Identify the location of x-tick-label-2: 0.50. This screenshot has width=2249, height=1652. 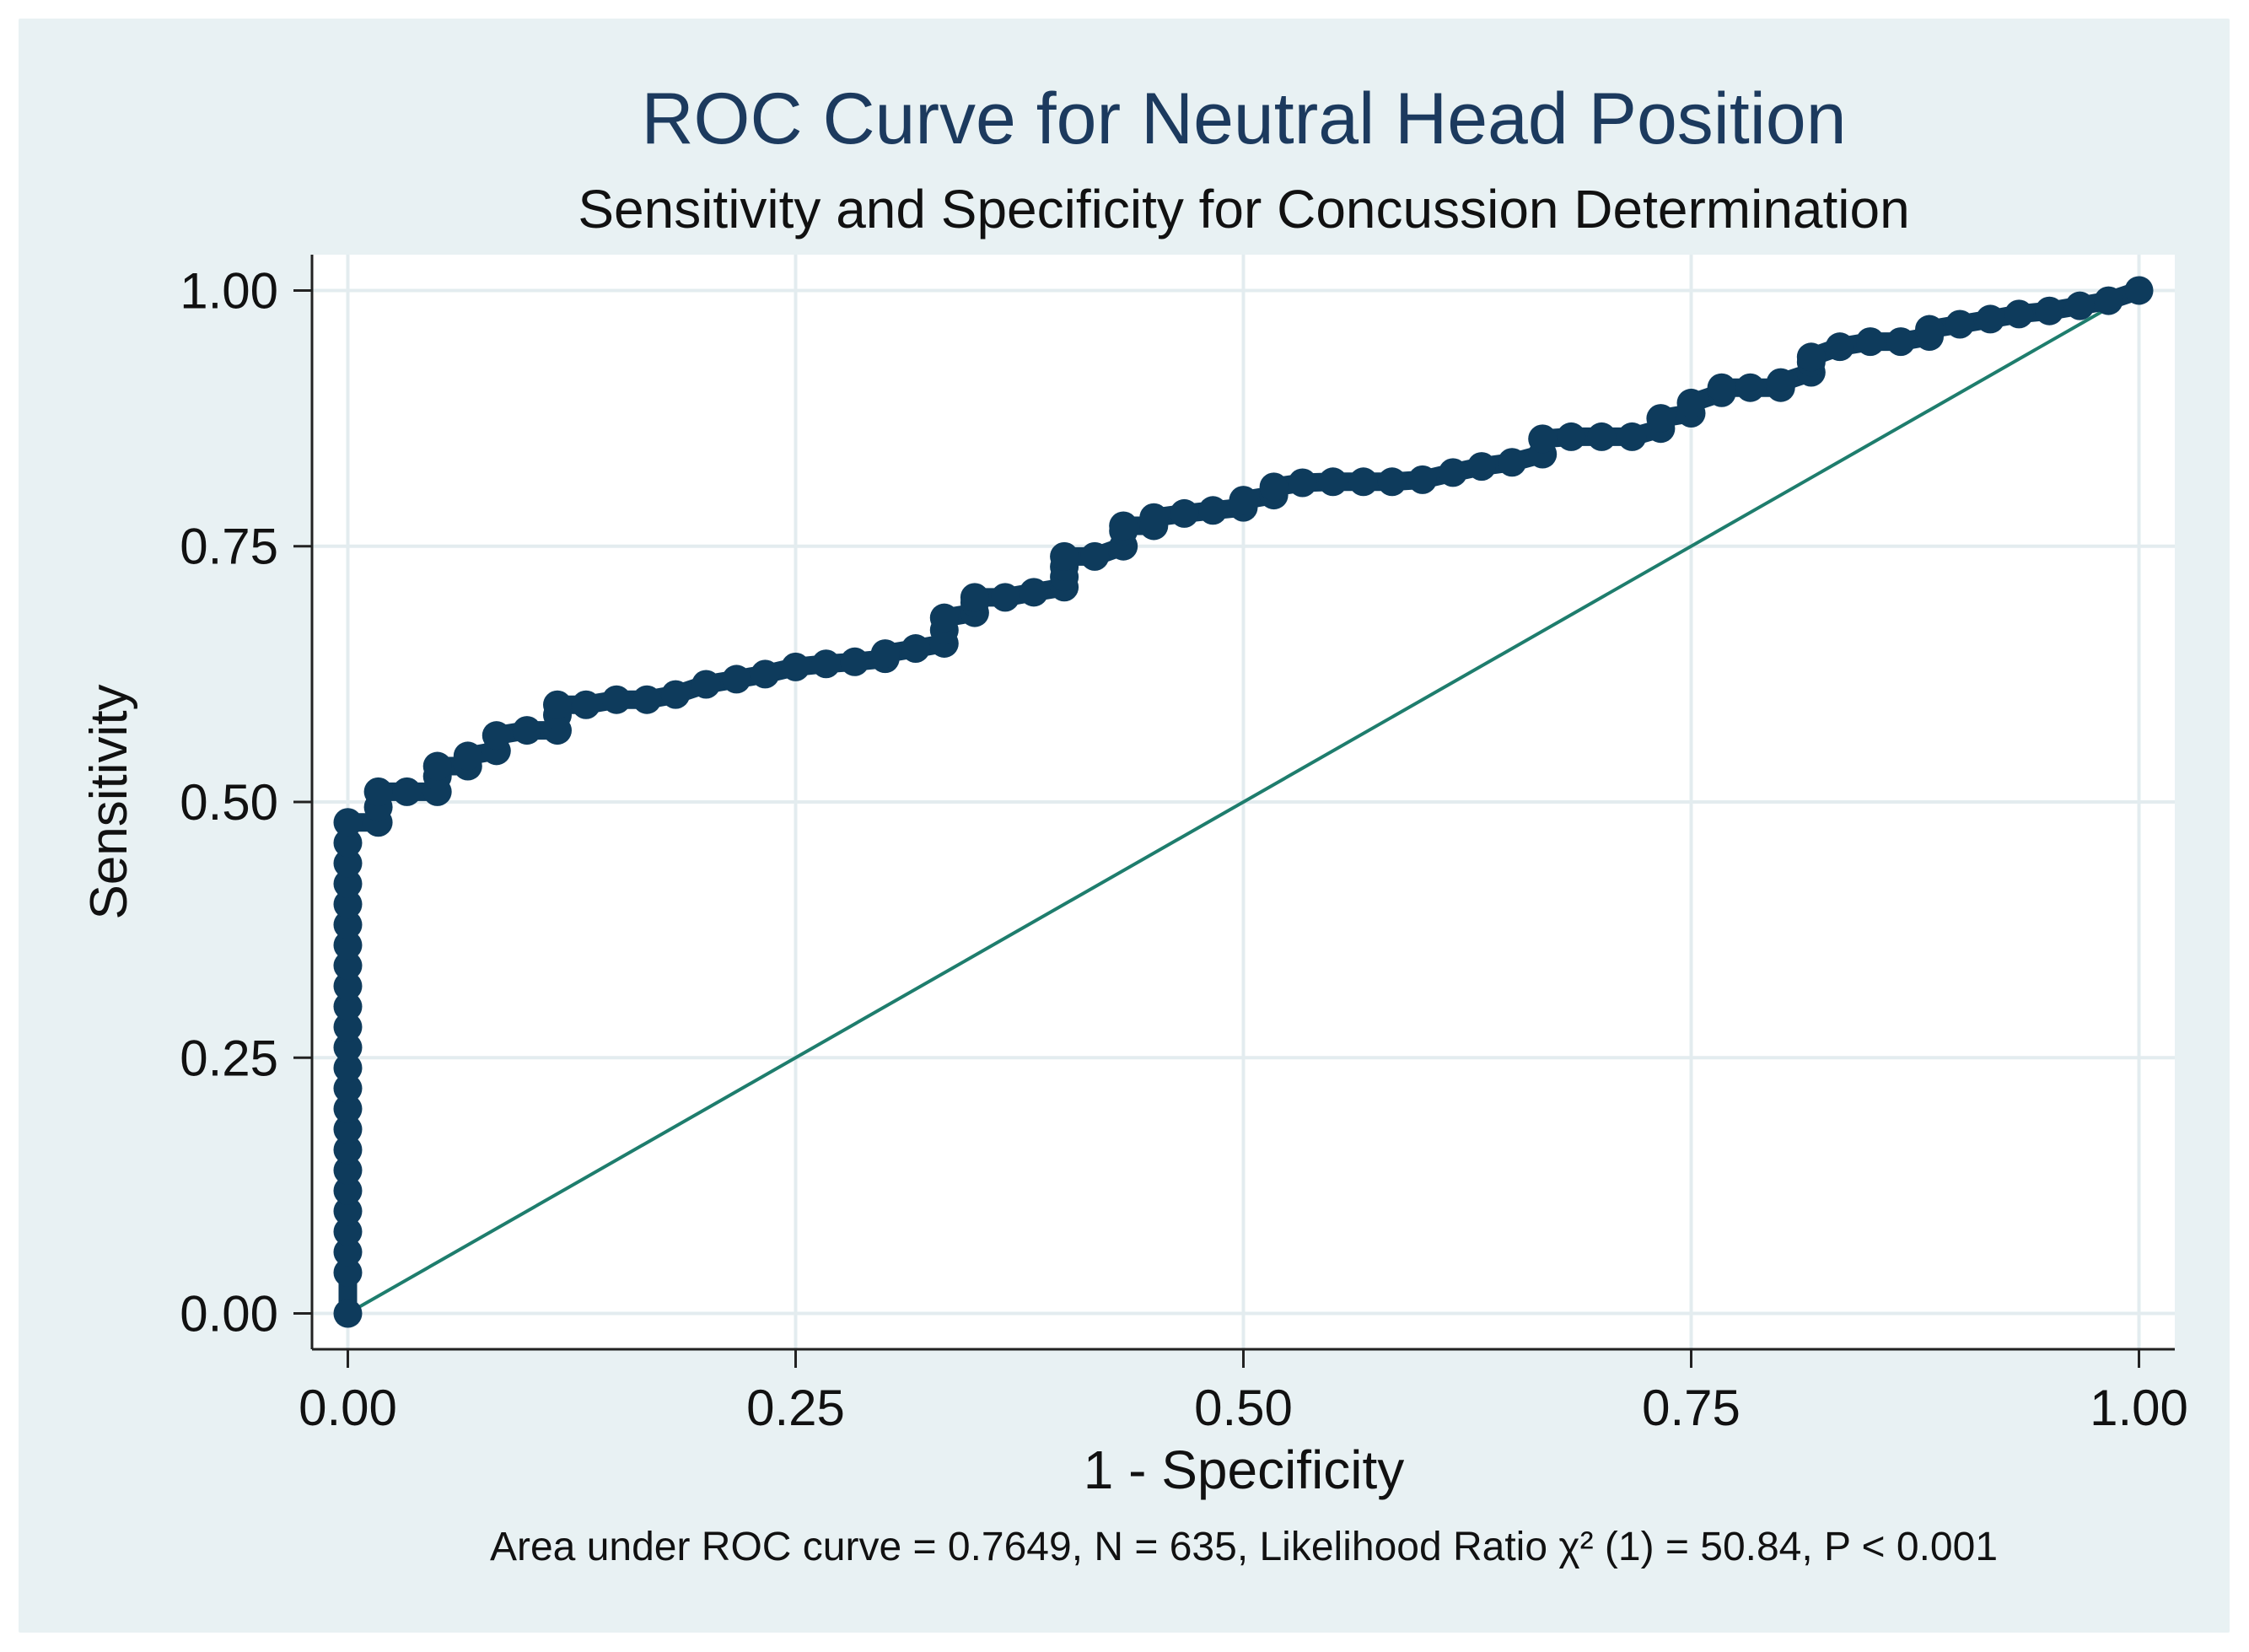
(1243, 1408).